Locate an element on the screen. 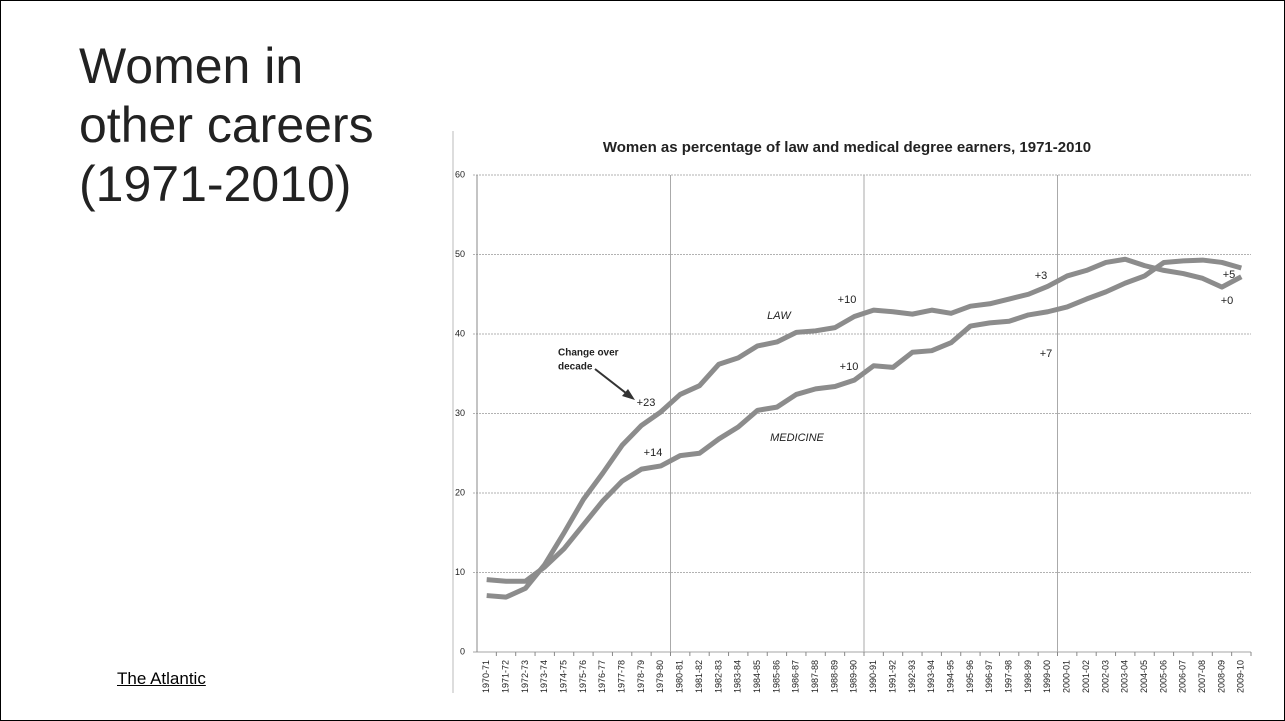 The image size is (1285, 721). x-tick-label: 1982-83 is located at coordinates (718, 676).